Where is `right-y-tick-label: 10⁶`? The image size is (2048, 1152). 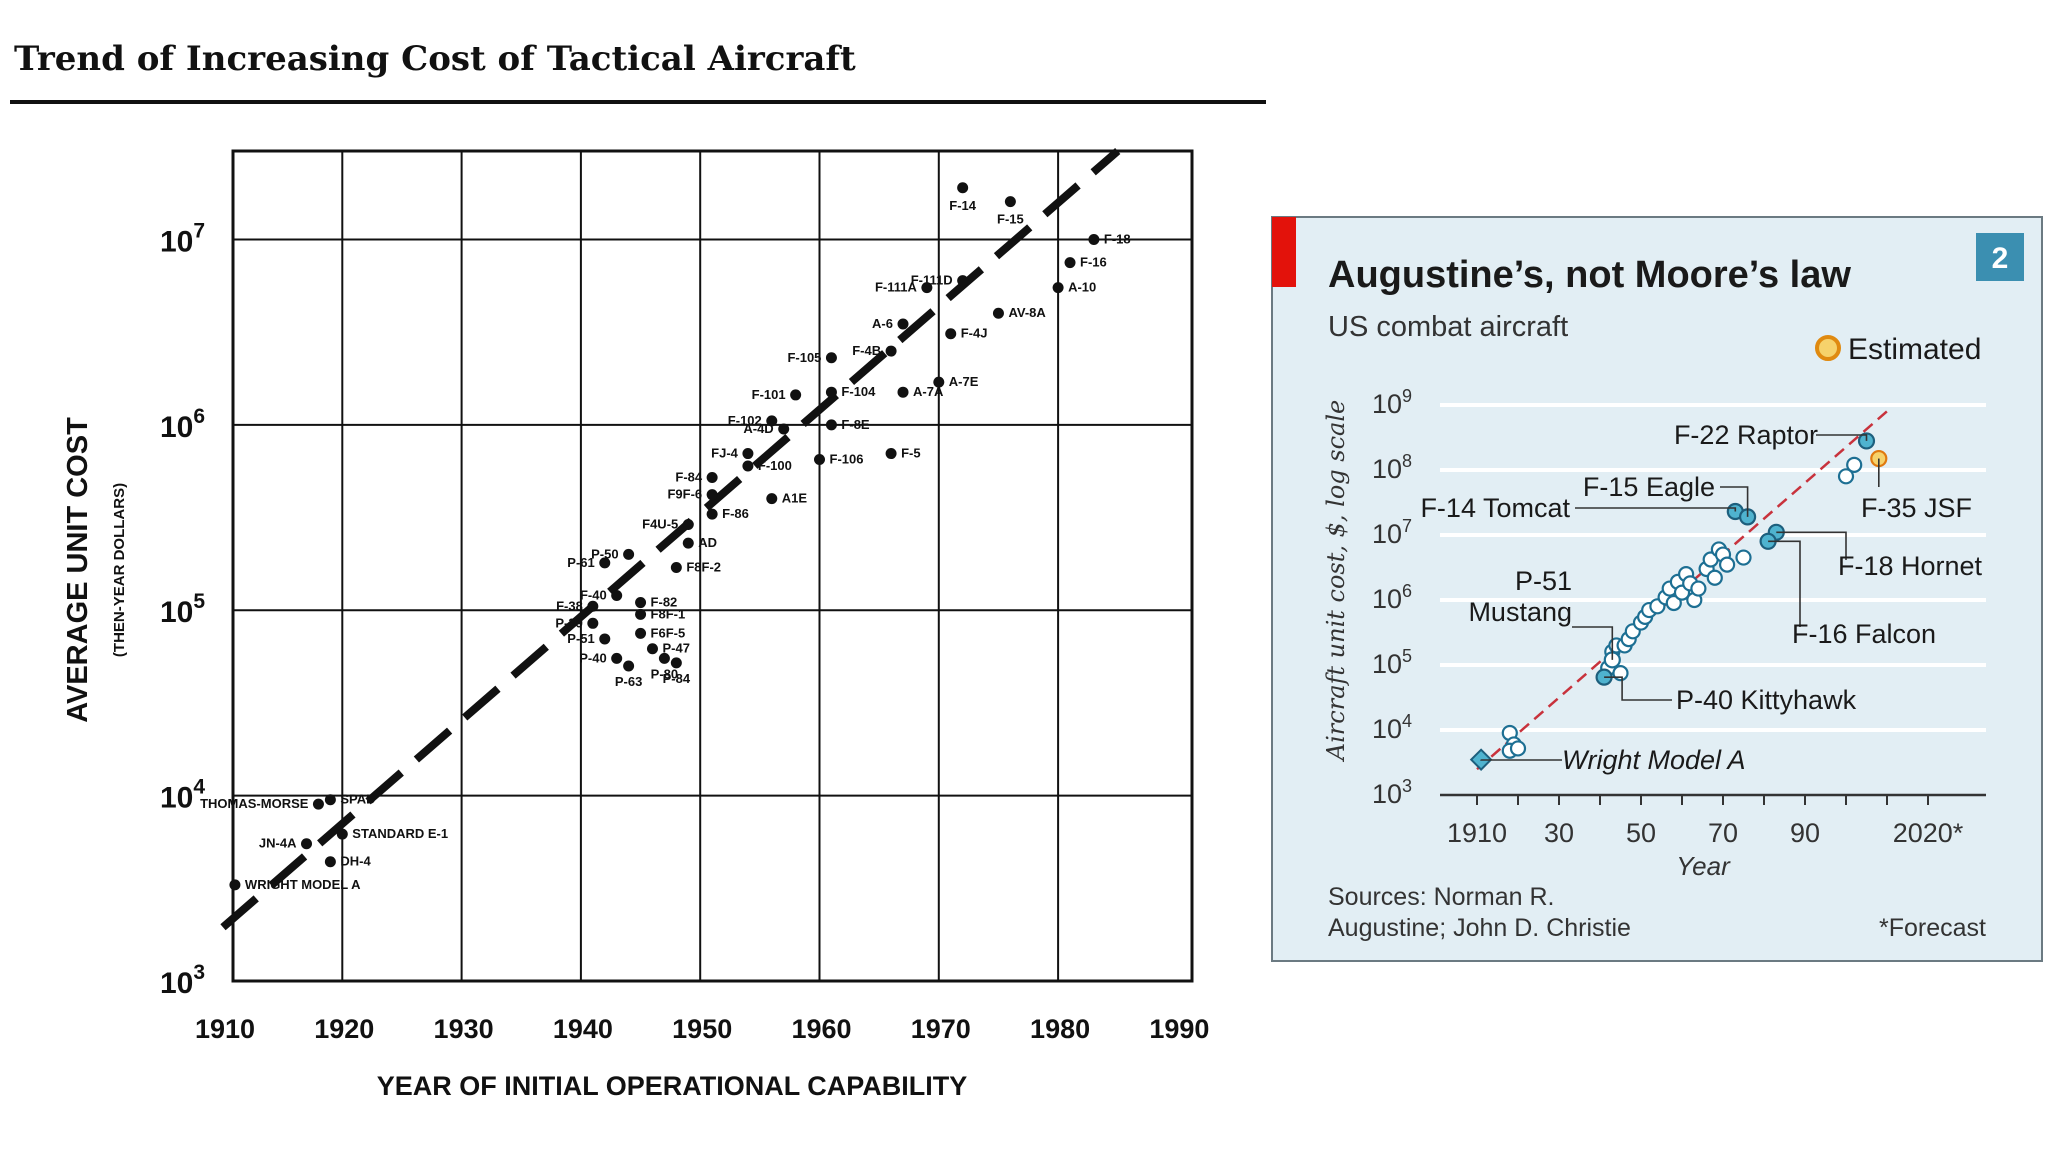 right-y-tick-label: 10⁶ is located at coordinates (1392, 597).